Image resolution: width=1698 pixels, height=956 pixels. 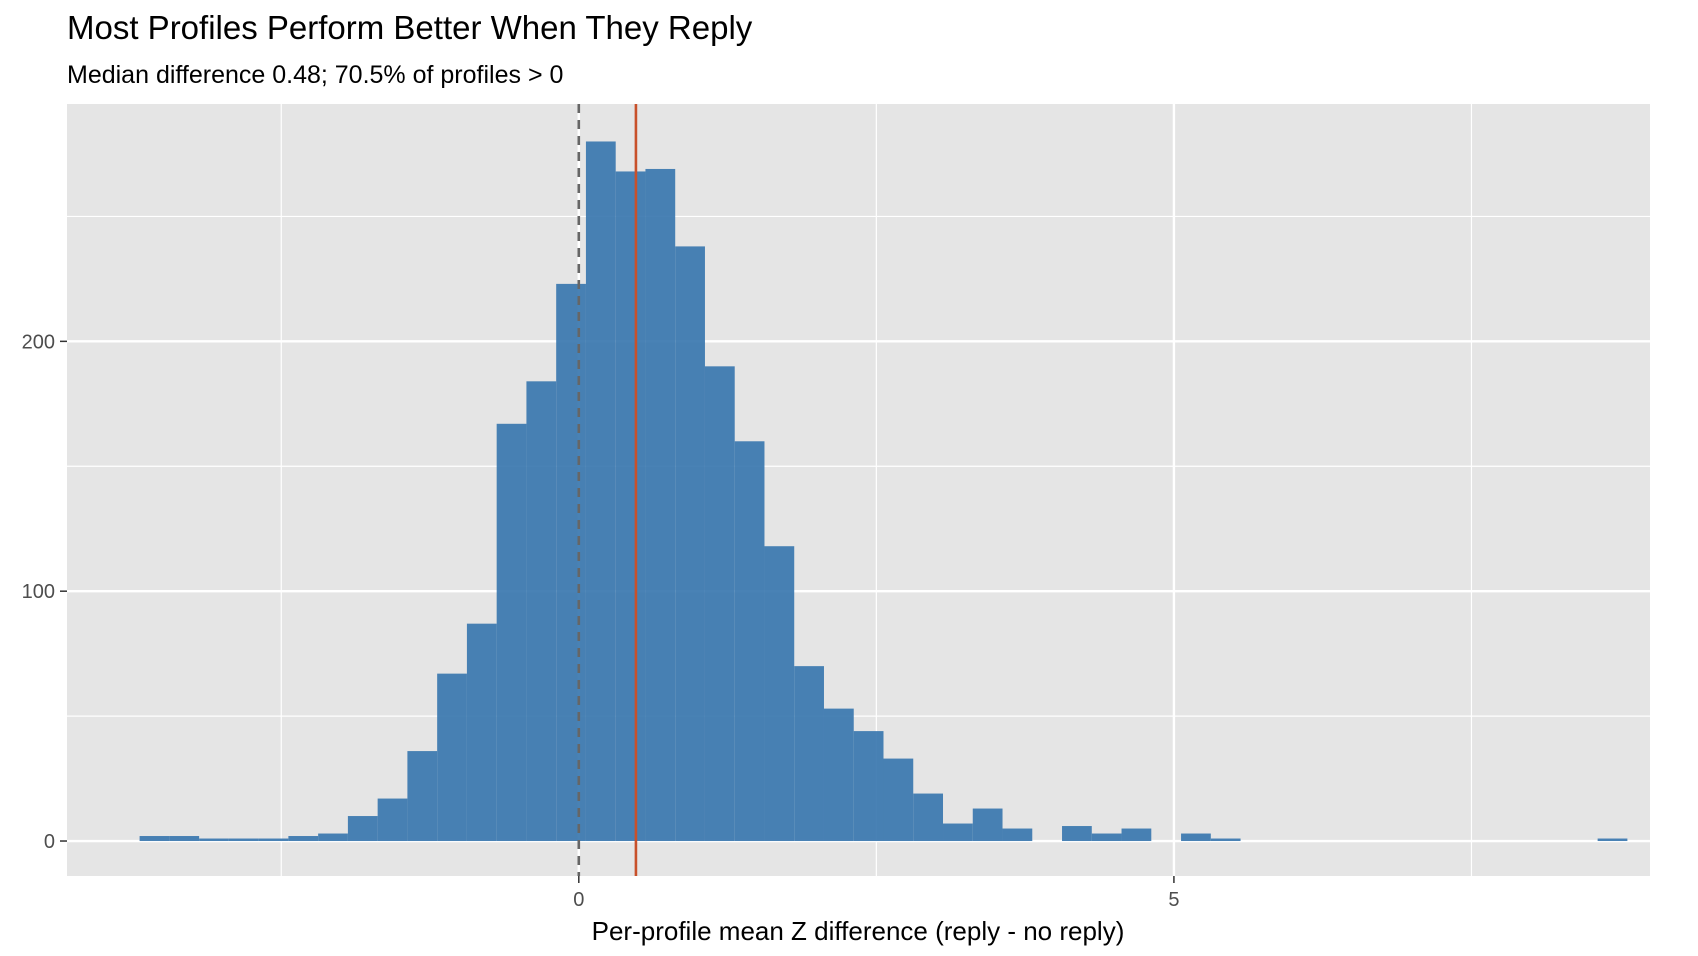 I want to click on y-tick-label: 100, so click(x=38, y=592).